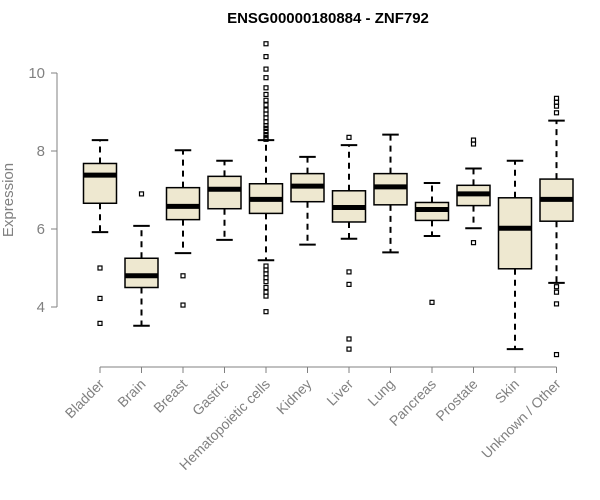 The image size is (600, 500). Describe the element at coordinates (85, 399) in the screenshot. I see `x-tick-label-0: Bladder` at that location.